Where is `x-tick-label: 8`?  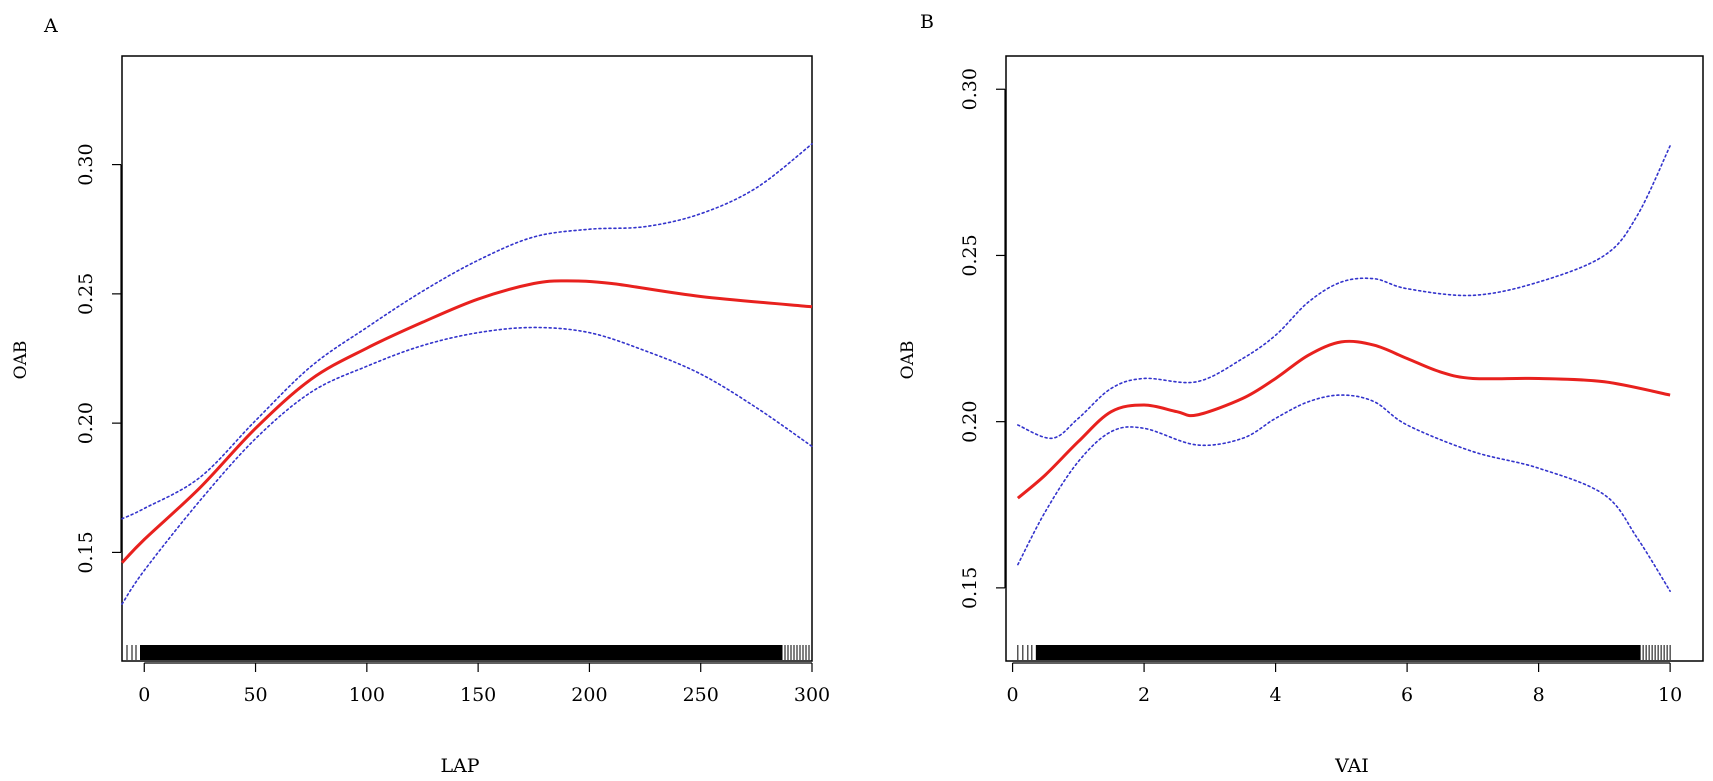 x-tick-label: 8 is located at coordinates (1539, 695).